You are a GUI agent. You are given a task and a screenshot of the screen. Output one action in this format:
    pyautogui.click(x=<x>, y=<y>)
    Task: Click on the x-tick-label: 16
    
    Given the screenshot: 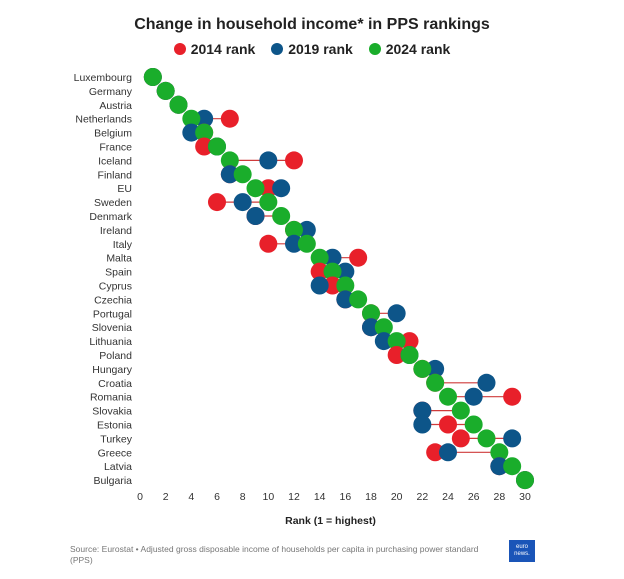 What is the action you would take?
    pyautogui.click(x=345, y=497)
    